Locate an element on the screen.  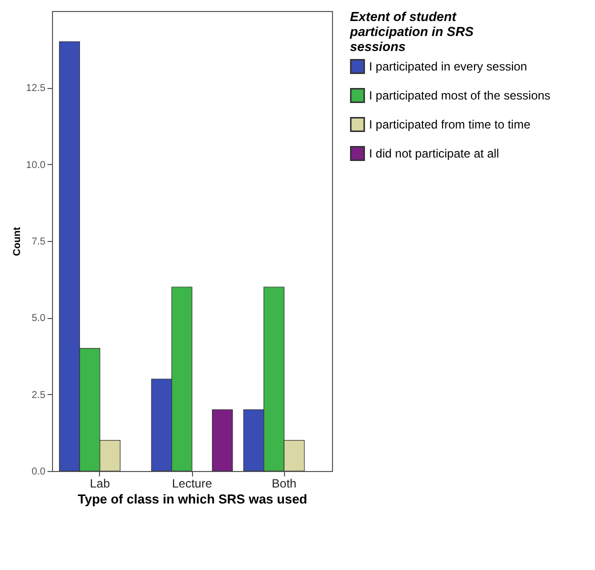
legend-label: I did not participate at all is located at coordinates (434, 153).